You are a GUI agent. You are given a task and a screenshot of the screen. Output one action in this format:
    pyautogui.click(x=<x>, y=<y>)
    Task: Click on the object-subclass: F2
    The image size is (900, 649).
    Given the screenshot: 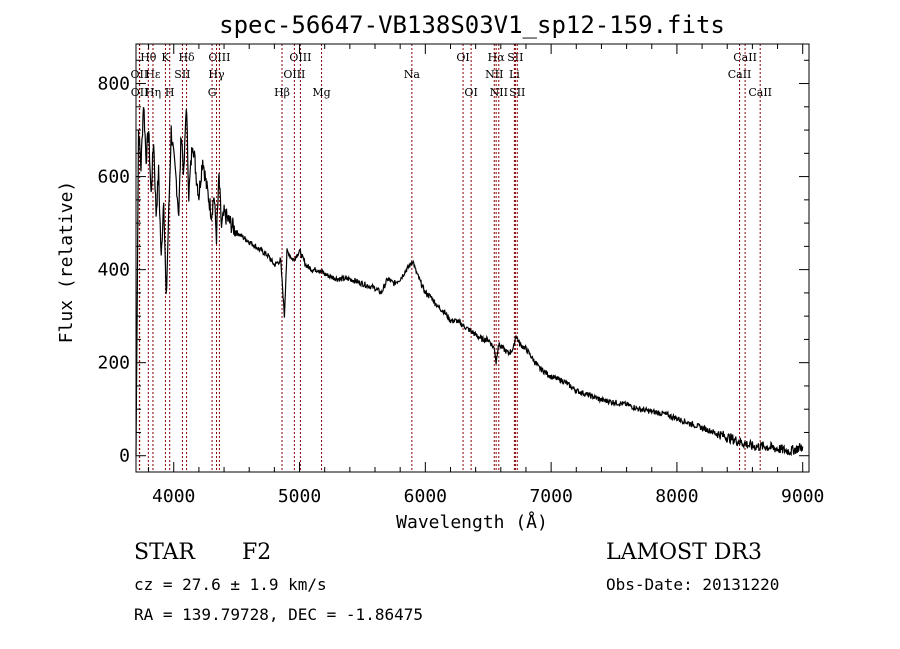 What is the action you would take?
    pyautogui.click(x=257, y=552)
    